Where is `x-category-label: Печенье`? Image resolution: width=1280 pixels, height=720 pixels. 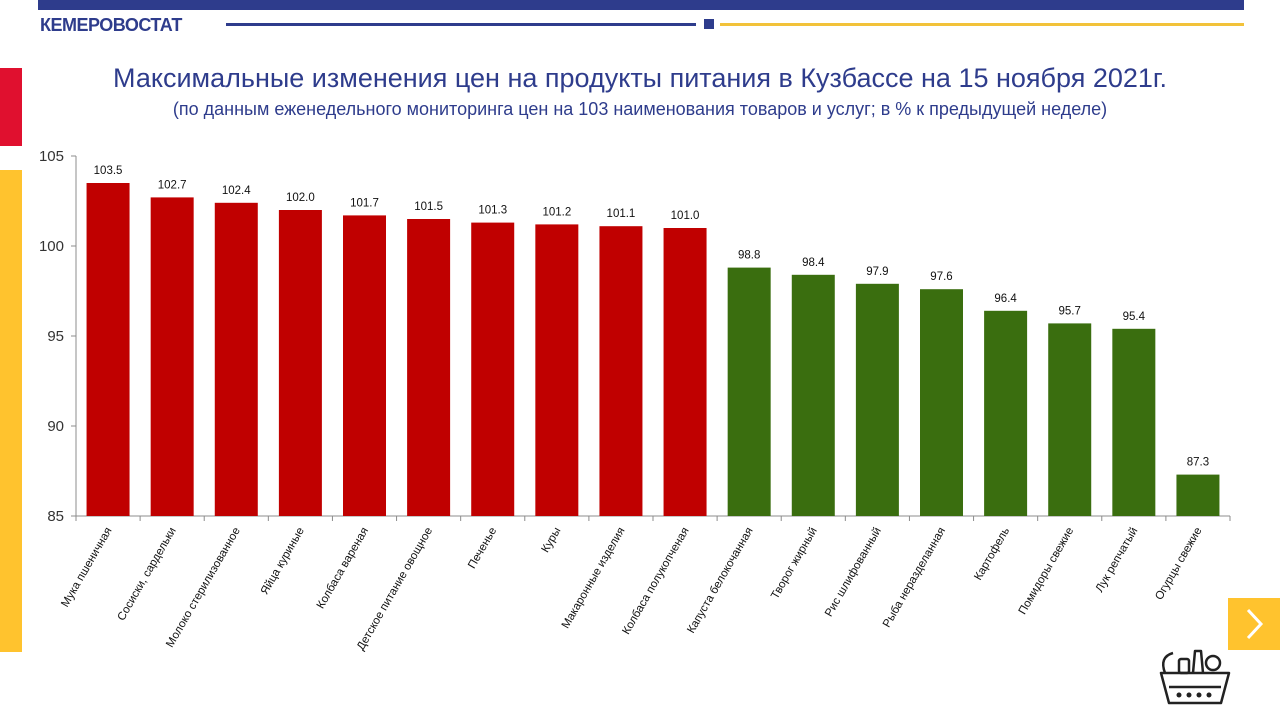 x-category-label: Печенье is located at coordinates (482, 548).